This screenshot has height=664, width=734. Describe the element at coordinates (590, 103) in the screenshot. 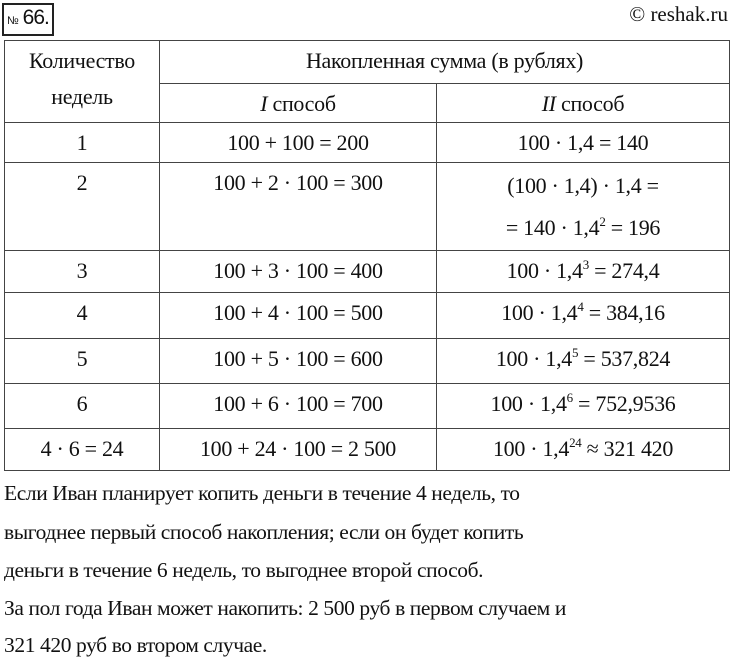

I see `method2-word: способ` at that location.